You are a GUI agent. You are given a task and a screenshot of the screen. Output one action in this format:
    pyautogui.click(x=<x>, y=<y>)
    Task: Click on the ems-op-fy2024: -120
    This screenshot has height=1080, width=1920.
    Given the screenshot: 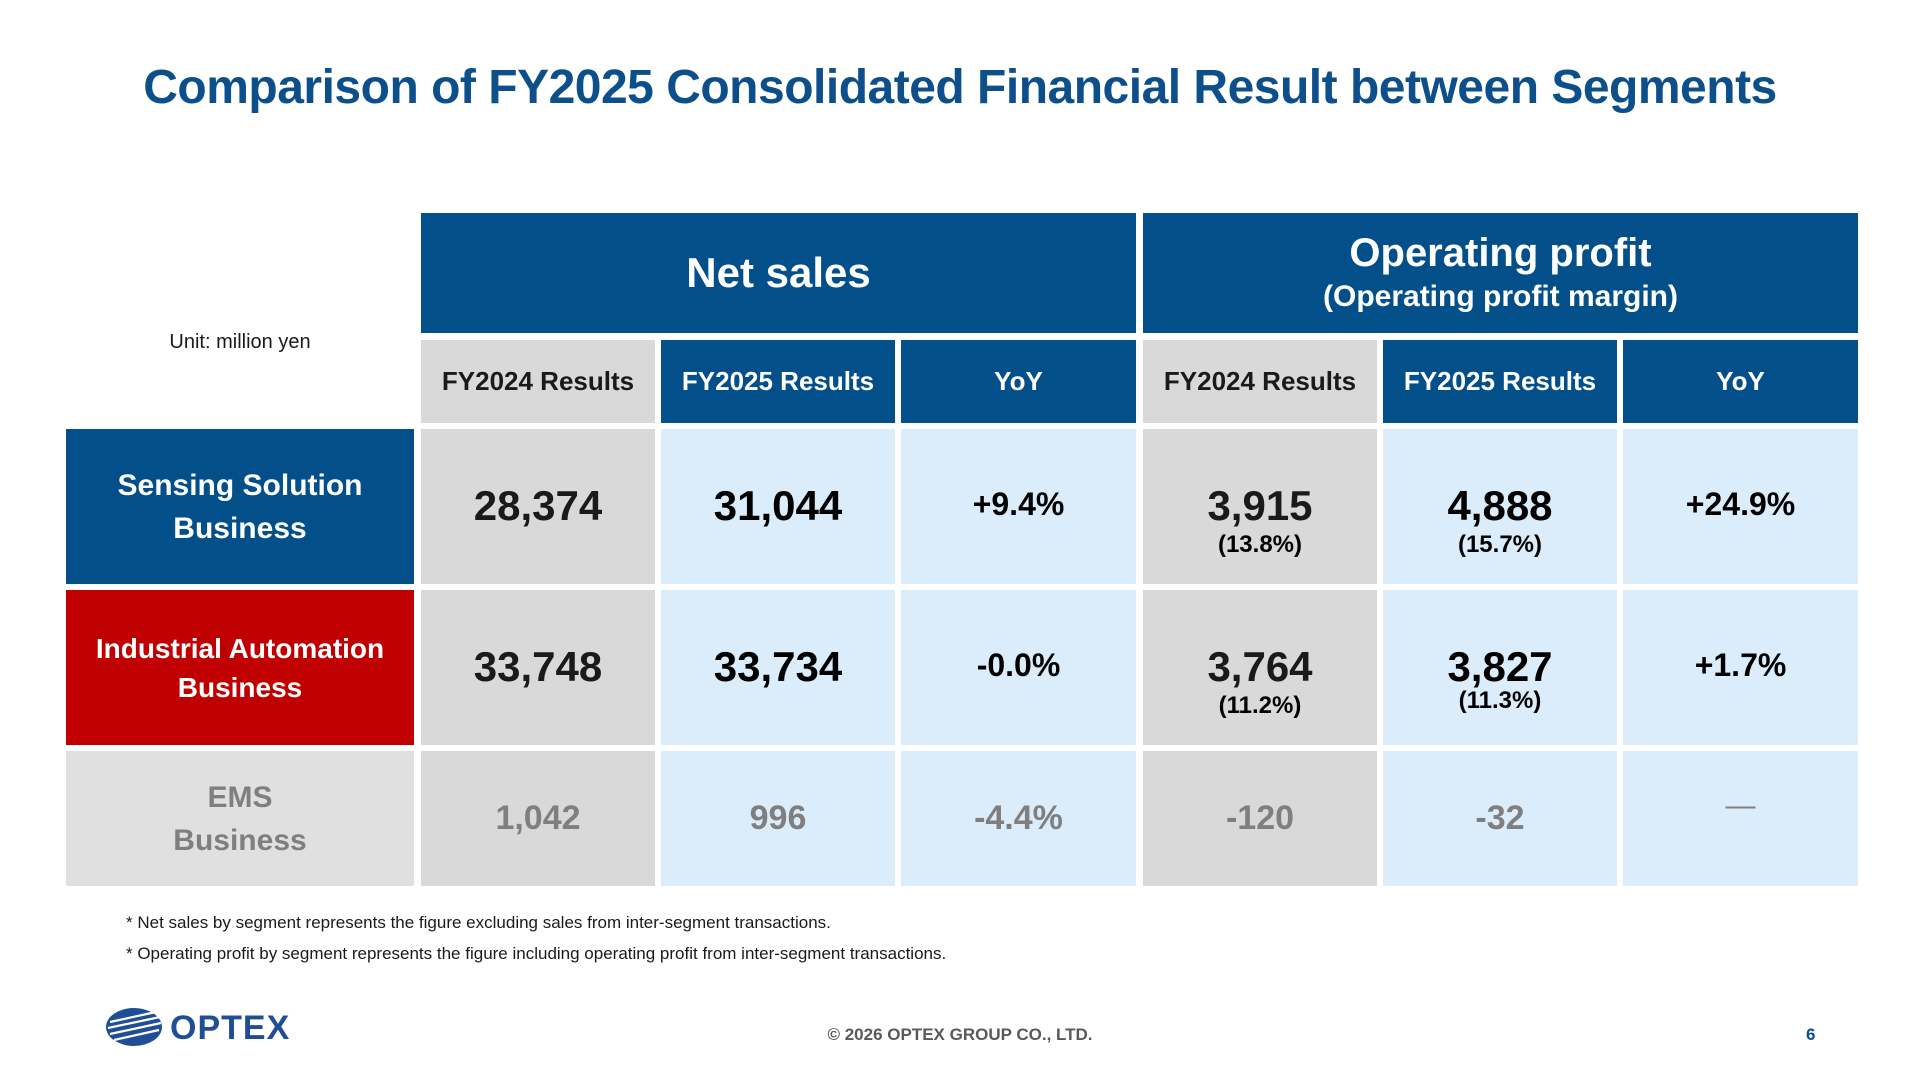 What is the action you would take?
    pyautogui.click(x=1260, y=818)
    